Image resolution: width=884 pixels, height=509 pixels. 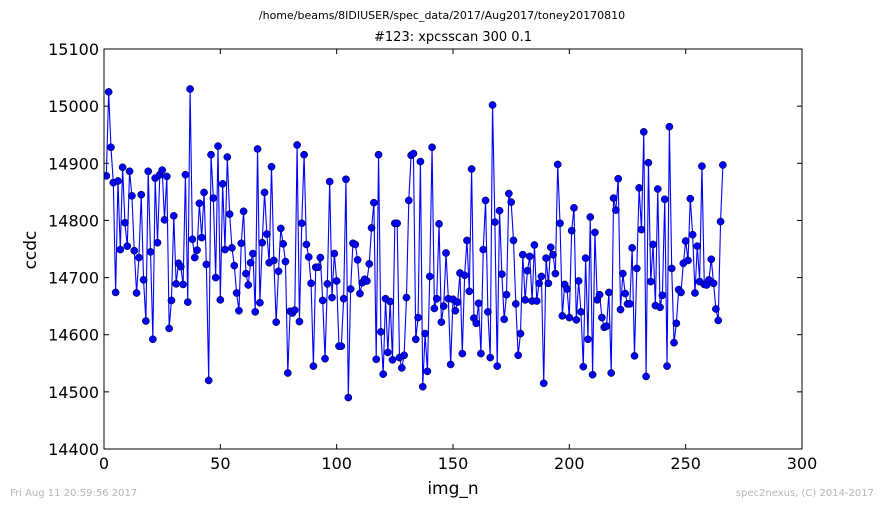 I want to click on x-tick-label: 150, so click(x=453, y=463).